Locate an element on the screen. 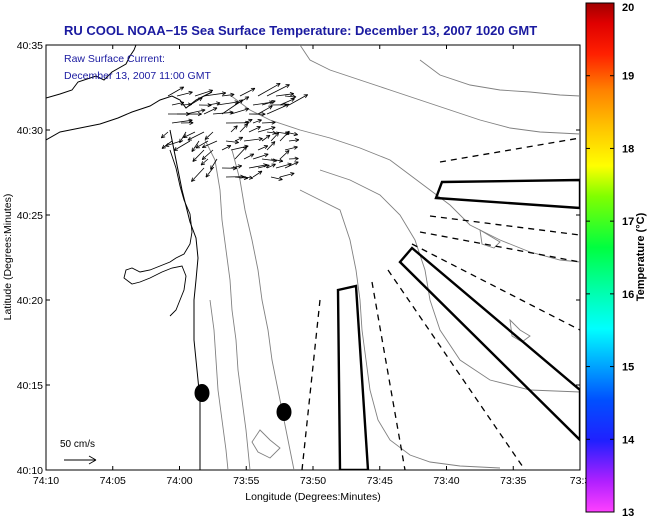  y-tick-label: 40:10 is located at coordinates (30, 471).